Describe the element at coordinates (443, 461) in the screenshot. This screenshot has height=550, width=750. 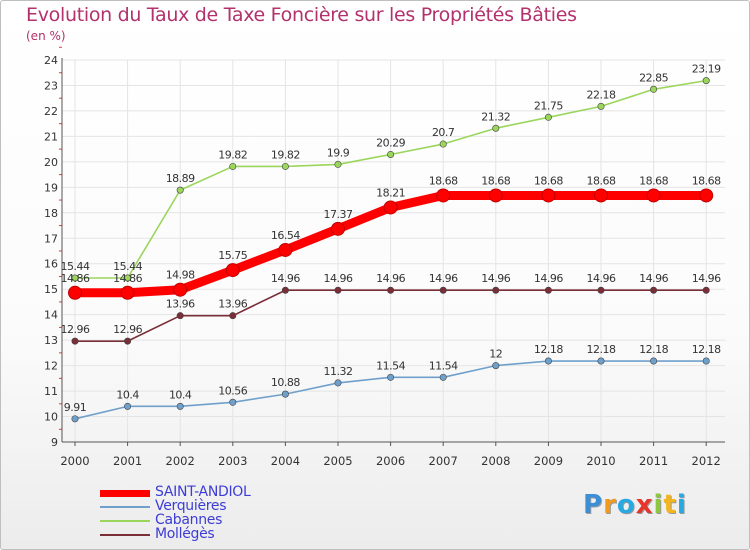
I see `x-tick-label: 2007` at that location.